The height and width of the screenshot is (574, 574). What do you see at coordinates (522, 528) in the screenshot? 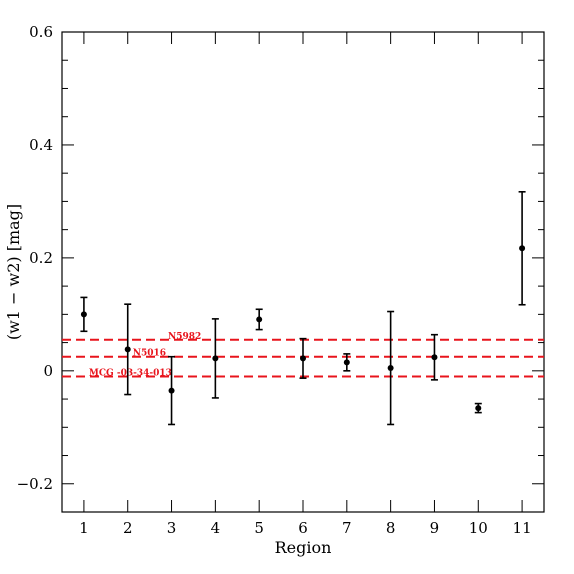
I see `x-tick-label: 11` at bounding box center [522, 528].